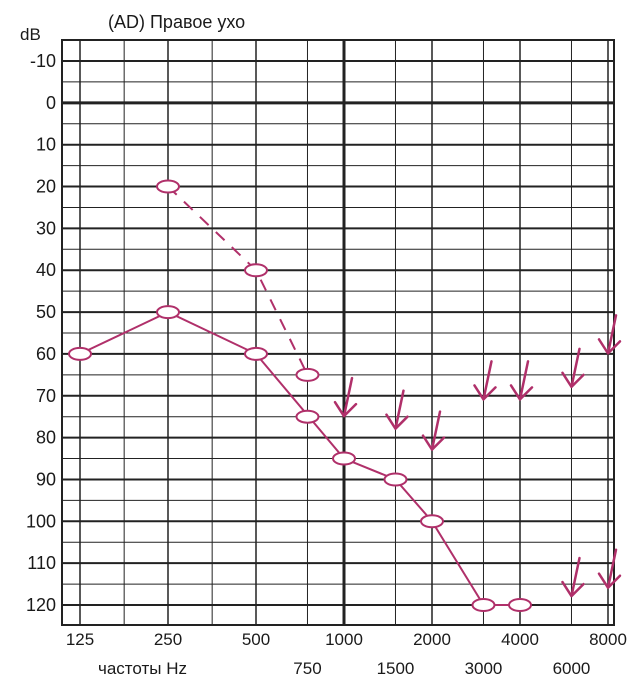  Describe the element at coordinates (168, 639) in the screenshot. I see `x-tick-label: 250` at that location.